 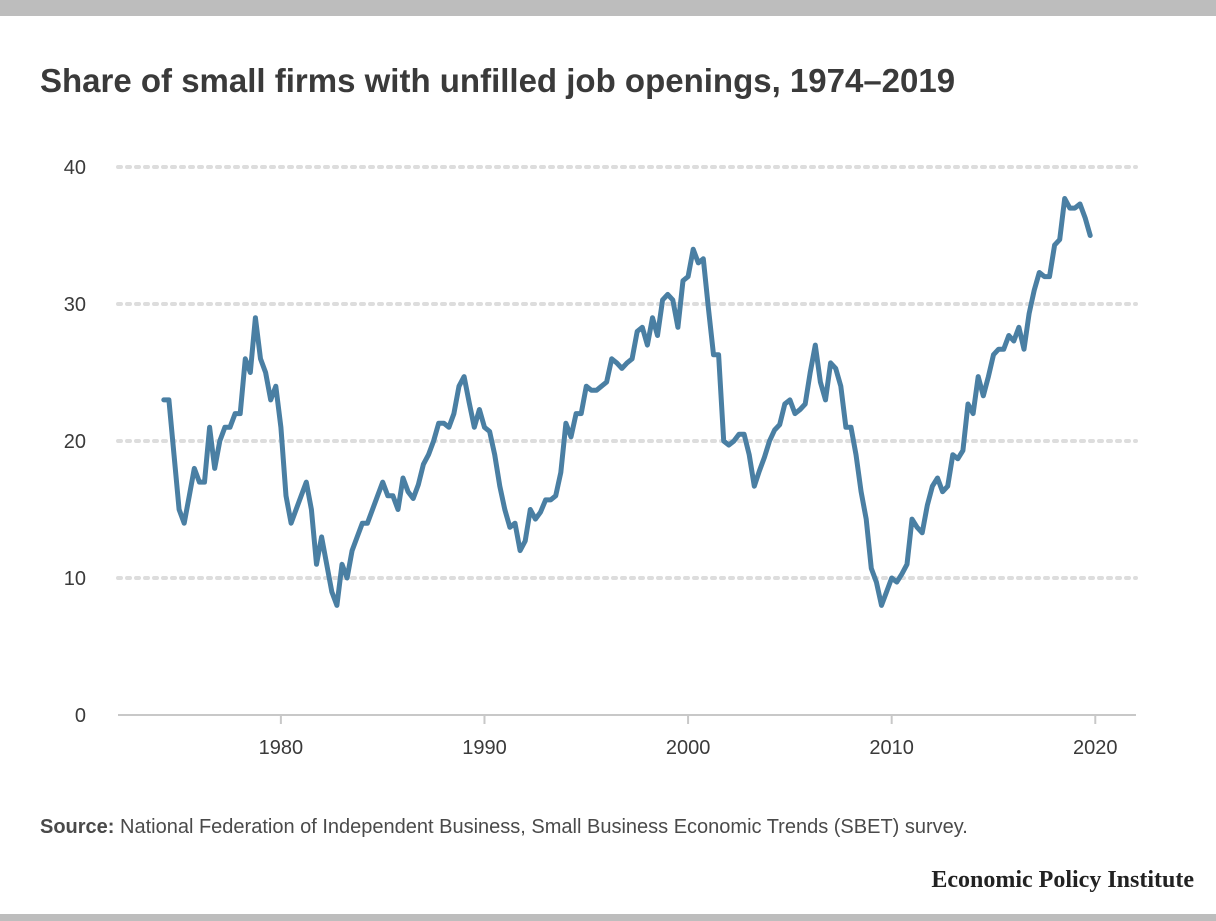 I want to click on y-tick-label: 0, so click(x=80, y=716).